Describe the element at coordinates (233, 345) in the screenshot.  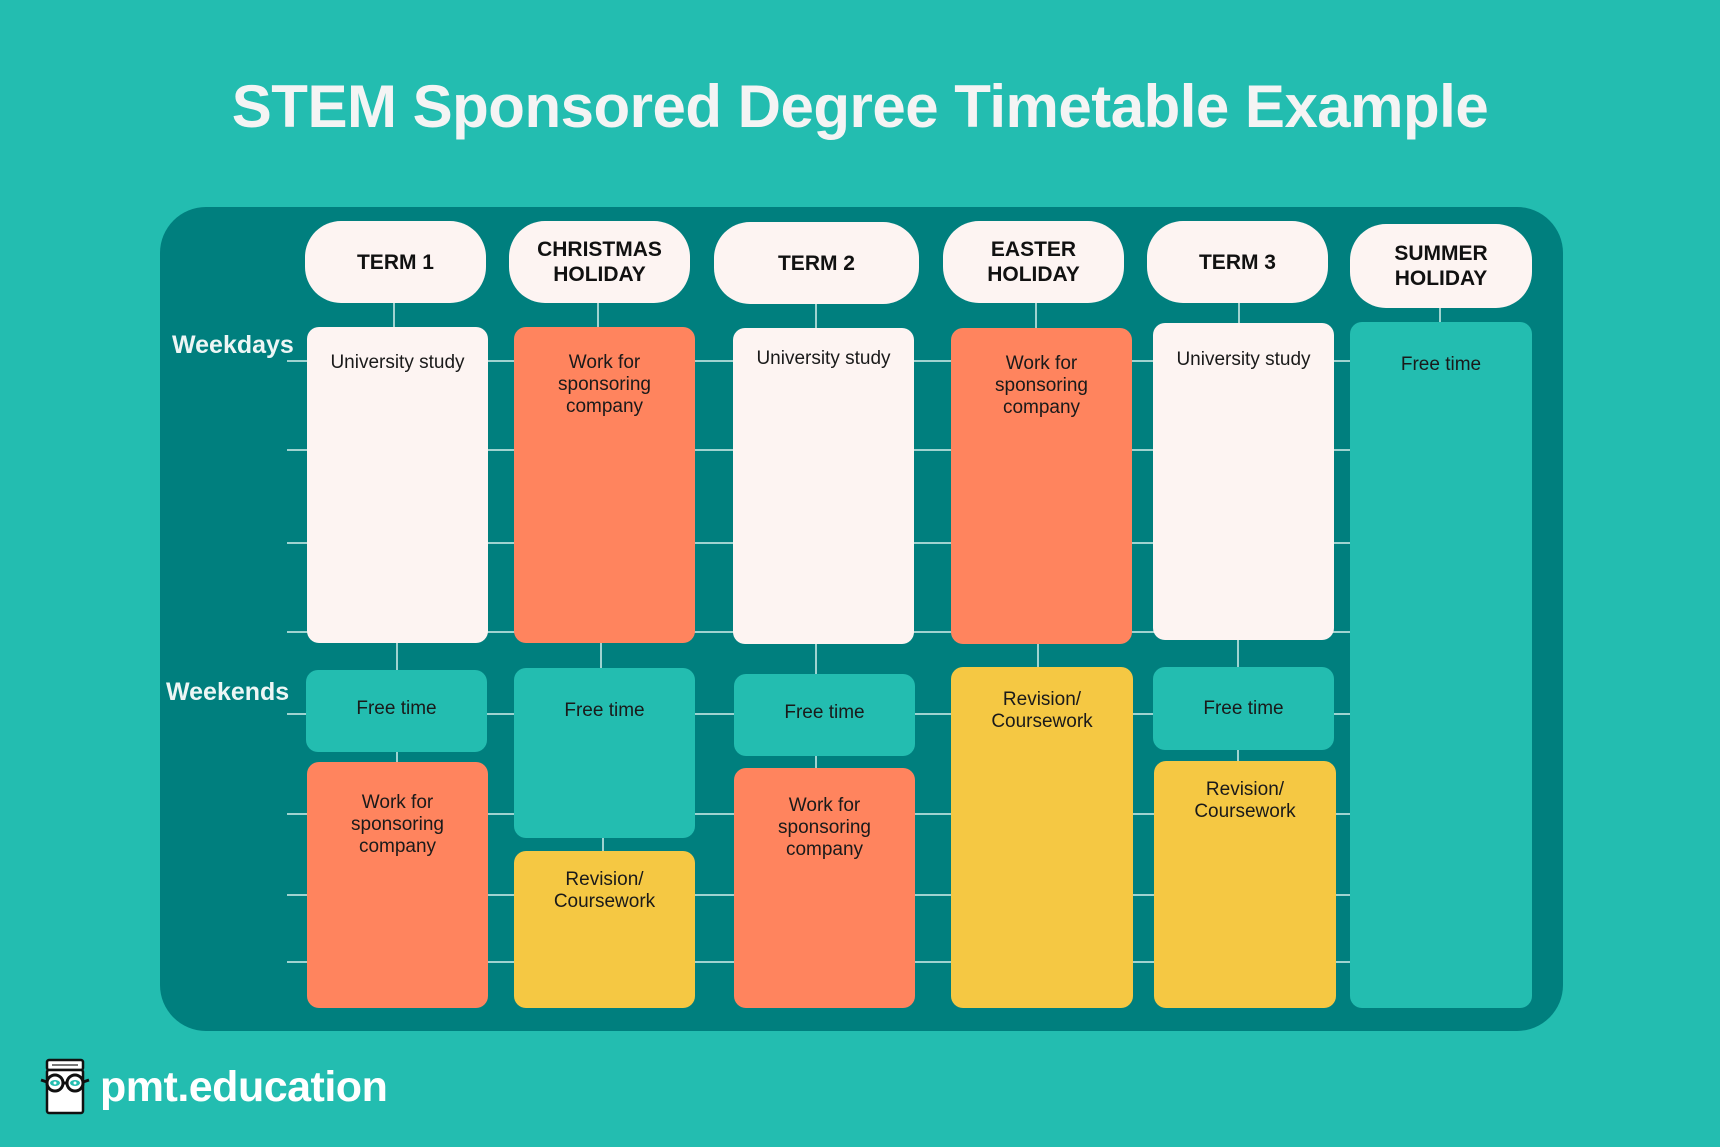
I see `row-label-weekdays: Weekdays` at that location.